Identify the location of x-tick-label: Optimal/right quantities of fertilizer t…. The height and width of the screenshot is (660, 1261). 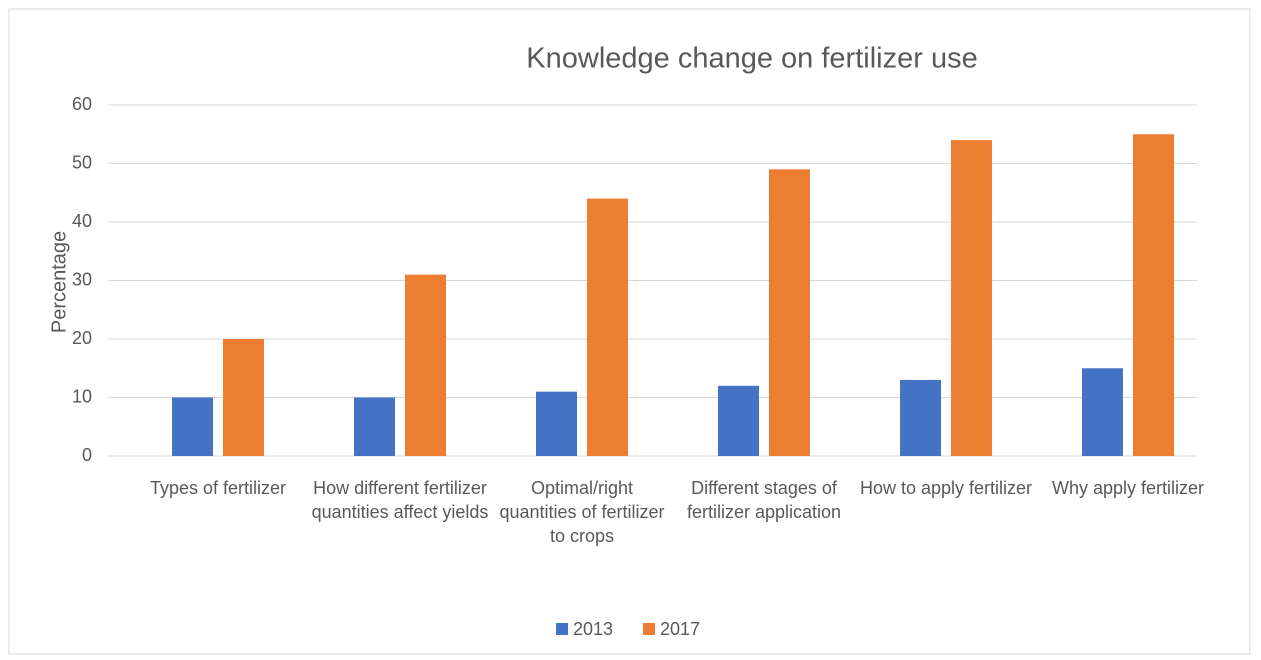
(582, 512).